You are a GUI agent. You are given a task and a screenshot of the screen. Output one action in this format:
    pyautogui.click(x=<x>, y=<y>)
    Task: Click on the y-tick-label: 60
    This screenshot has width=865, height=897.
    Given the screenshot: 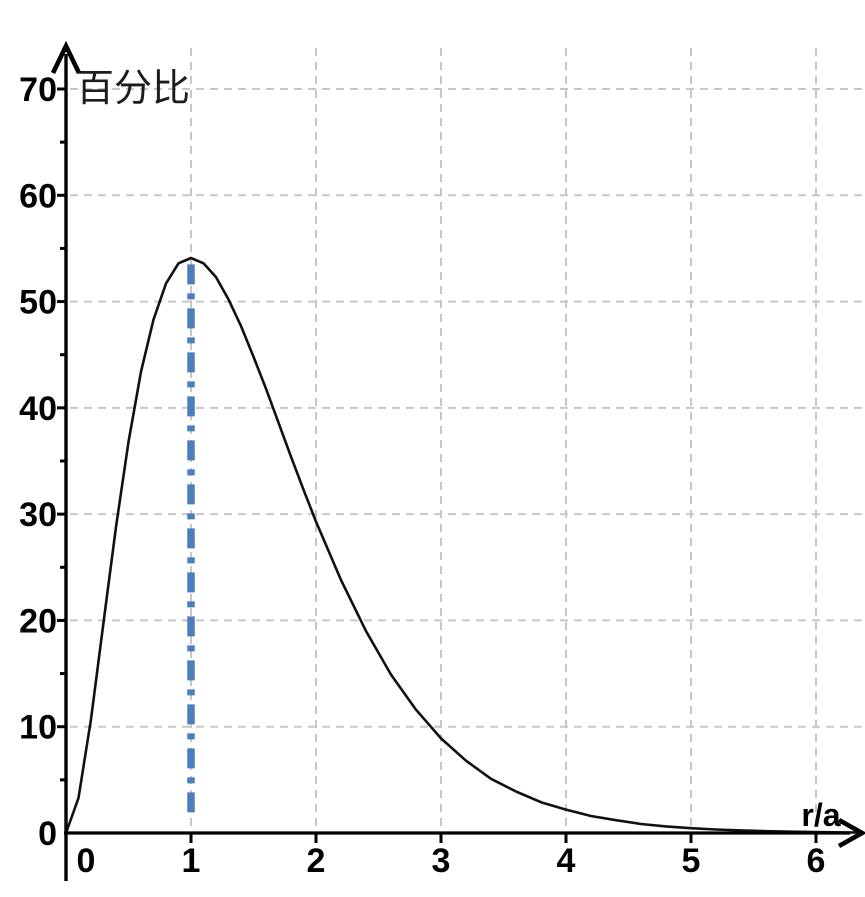 What is the action you would take?
    pyautogui.click(x=38, y=196)
    